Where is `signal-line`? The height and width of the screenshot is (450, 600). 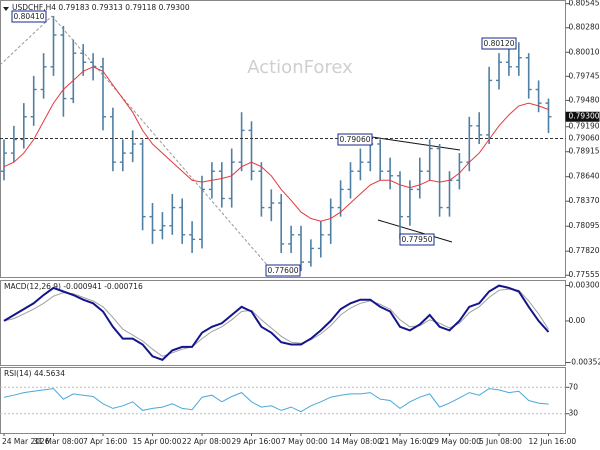
signal-line is located at coordinates (276, 322).